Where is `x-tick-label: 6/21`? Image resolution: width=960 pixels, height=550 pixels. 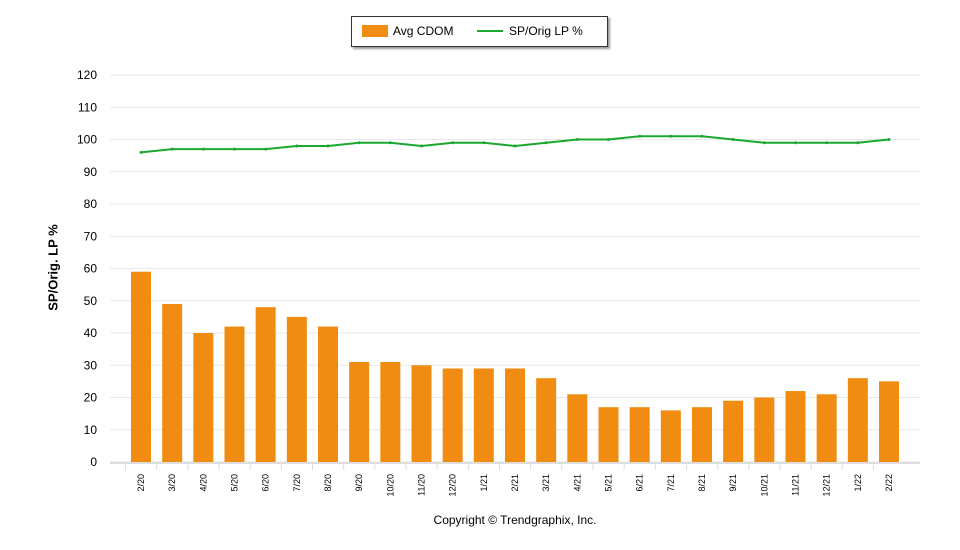 x-tick-label: 6/21 is located at coordinates (640, 483).